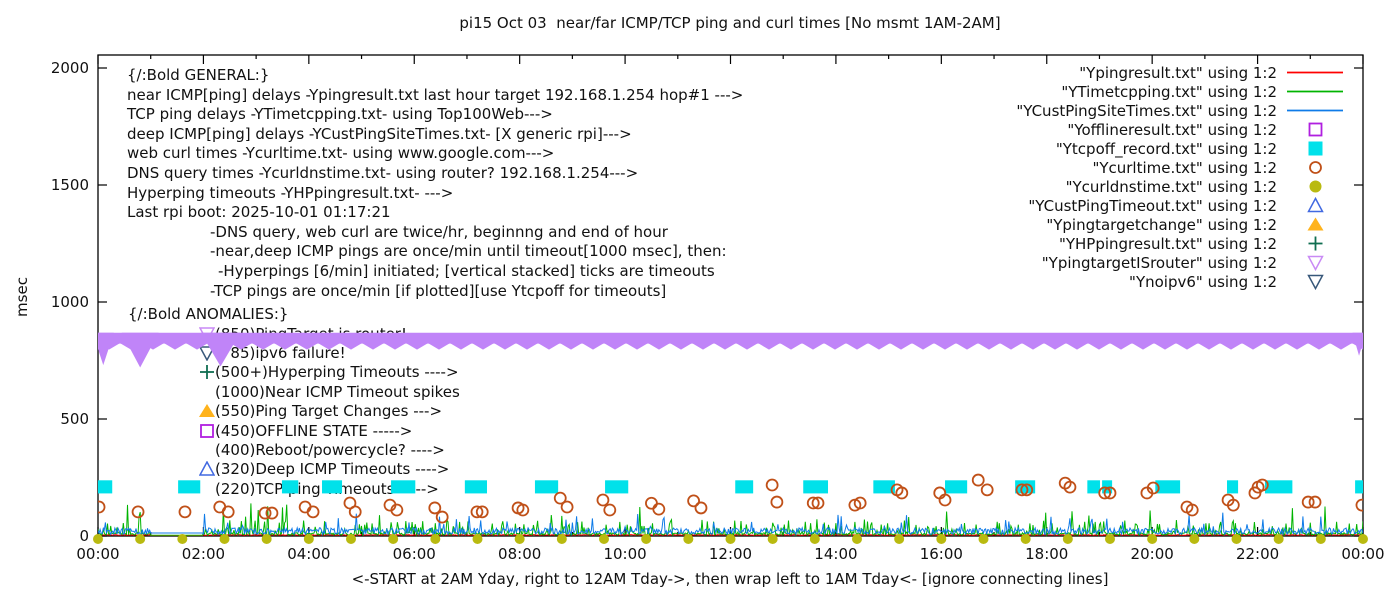 This screenshot has height=600, width=1400. What do you see at coordinates (730, 498) in the screenshot?
I see `series-Ycurltime-txt` at bounding box center [730, 498].